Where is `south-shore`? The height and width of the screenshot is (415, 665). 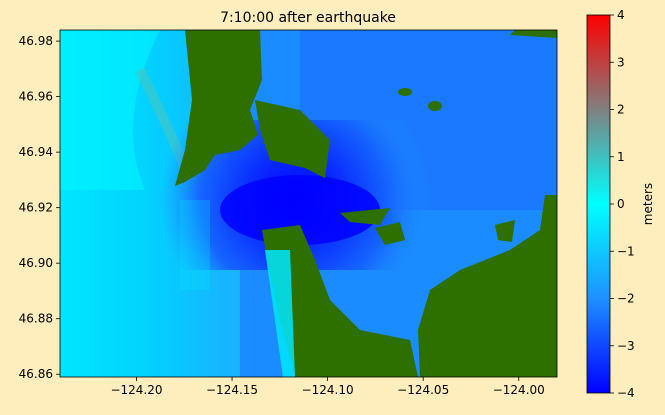 south-shore is located at coordinates (340, 301).